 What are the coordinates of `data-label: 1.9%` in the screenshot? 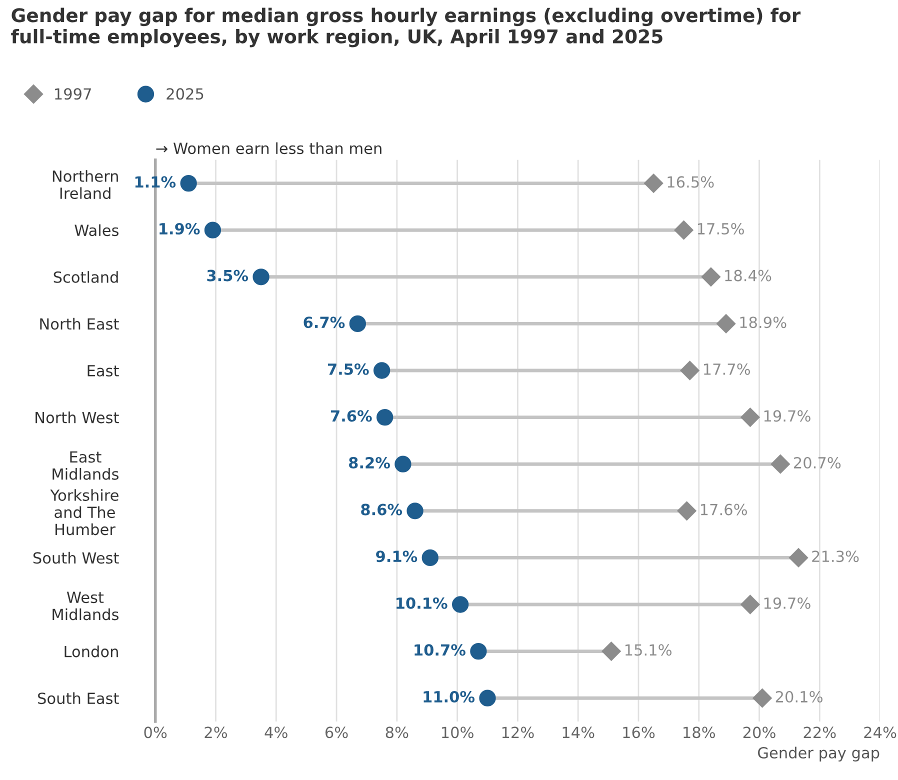 It's located at (180, 228).